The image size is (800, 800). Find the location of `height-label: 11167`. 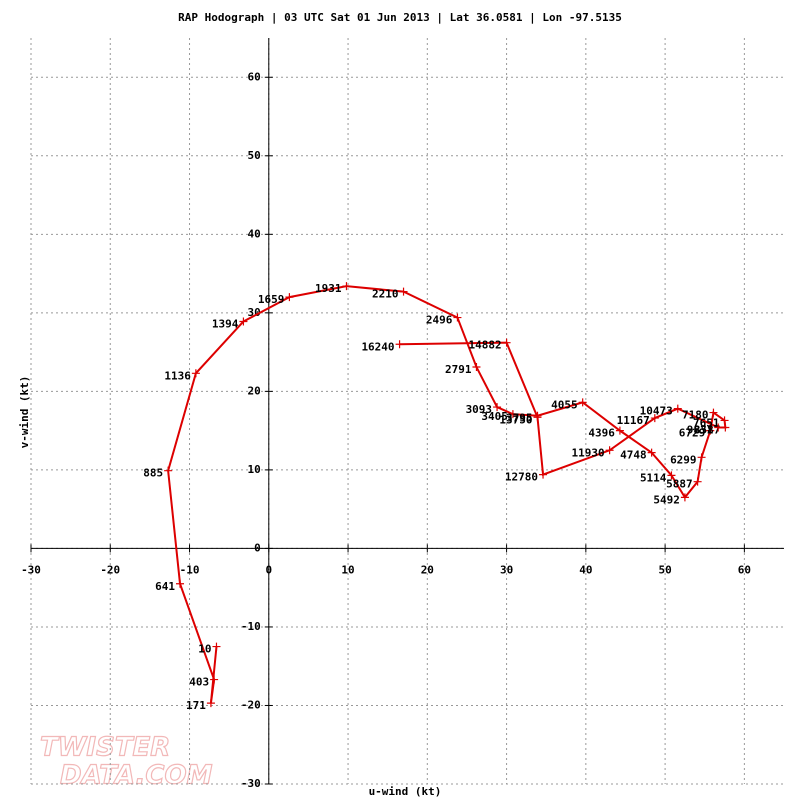

height-label: 11167 is located at coordinates (633, 420).